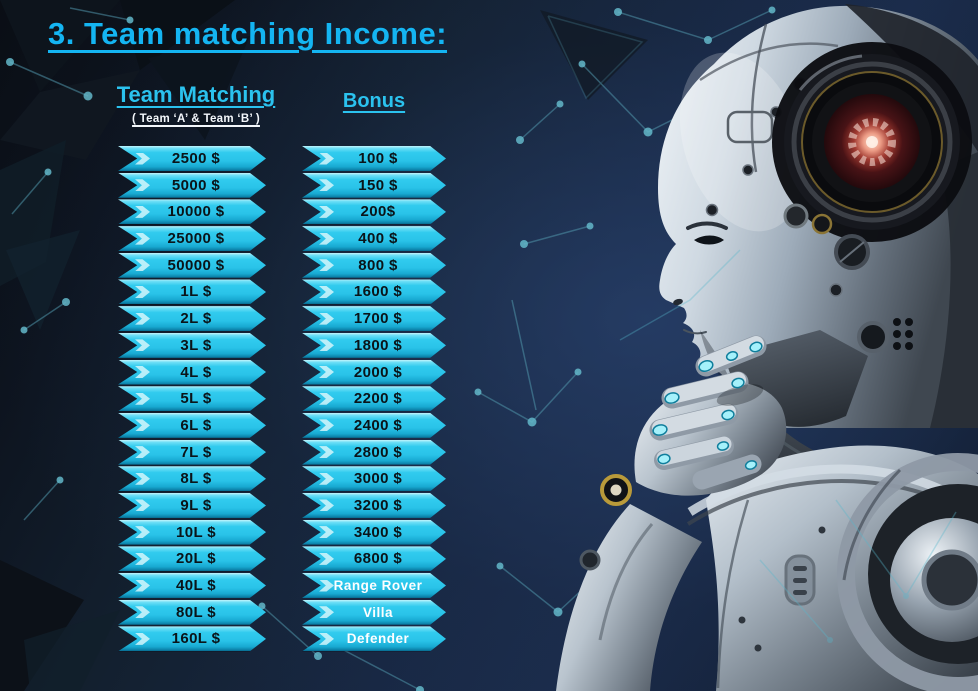  I want to click on bonus-banner: 1800 $, so click(374, 345).